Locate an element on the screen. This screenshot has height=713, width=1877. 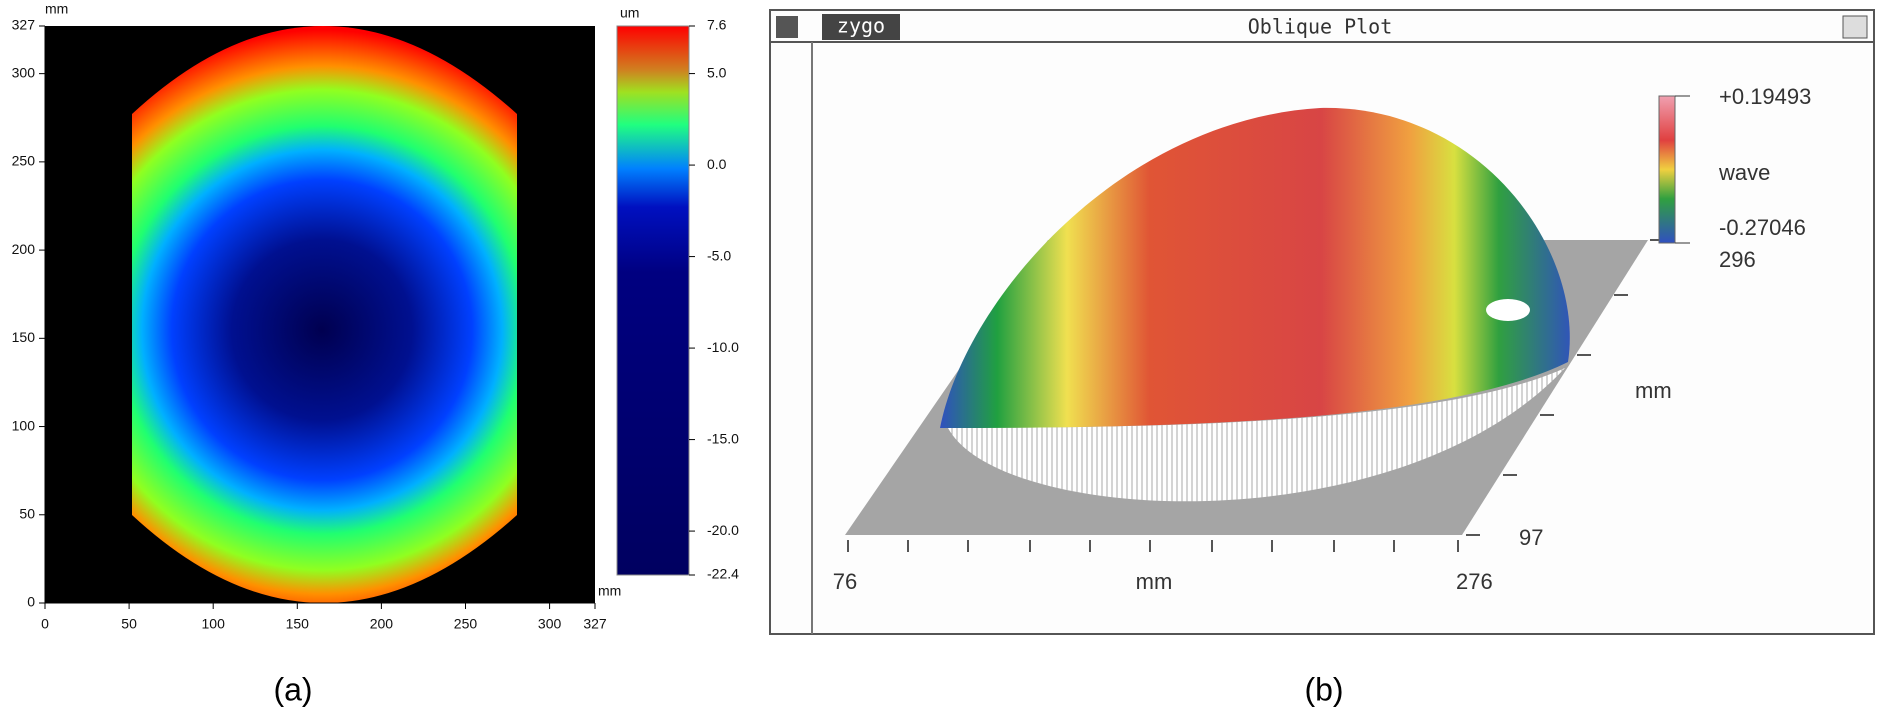
colorbar-label: um is located at coordinates (629, 13).